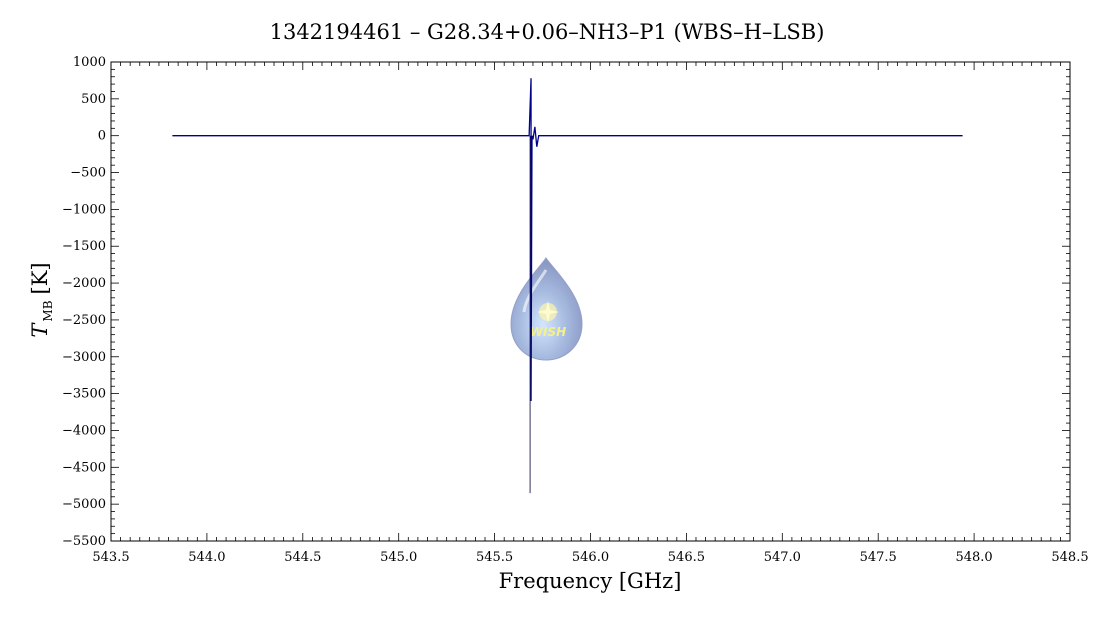 This screenshot has height=618, width=1095. Describe the element at coordinates (84, 430) in the screenshot. I see `y-tick-label: −4000` at that location.